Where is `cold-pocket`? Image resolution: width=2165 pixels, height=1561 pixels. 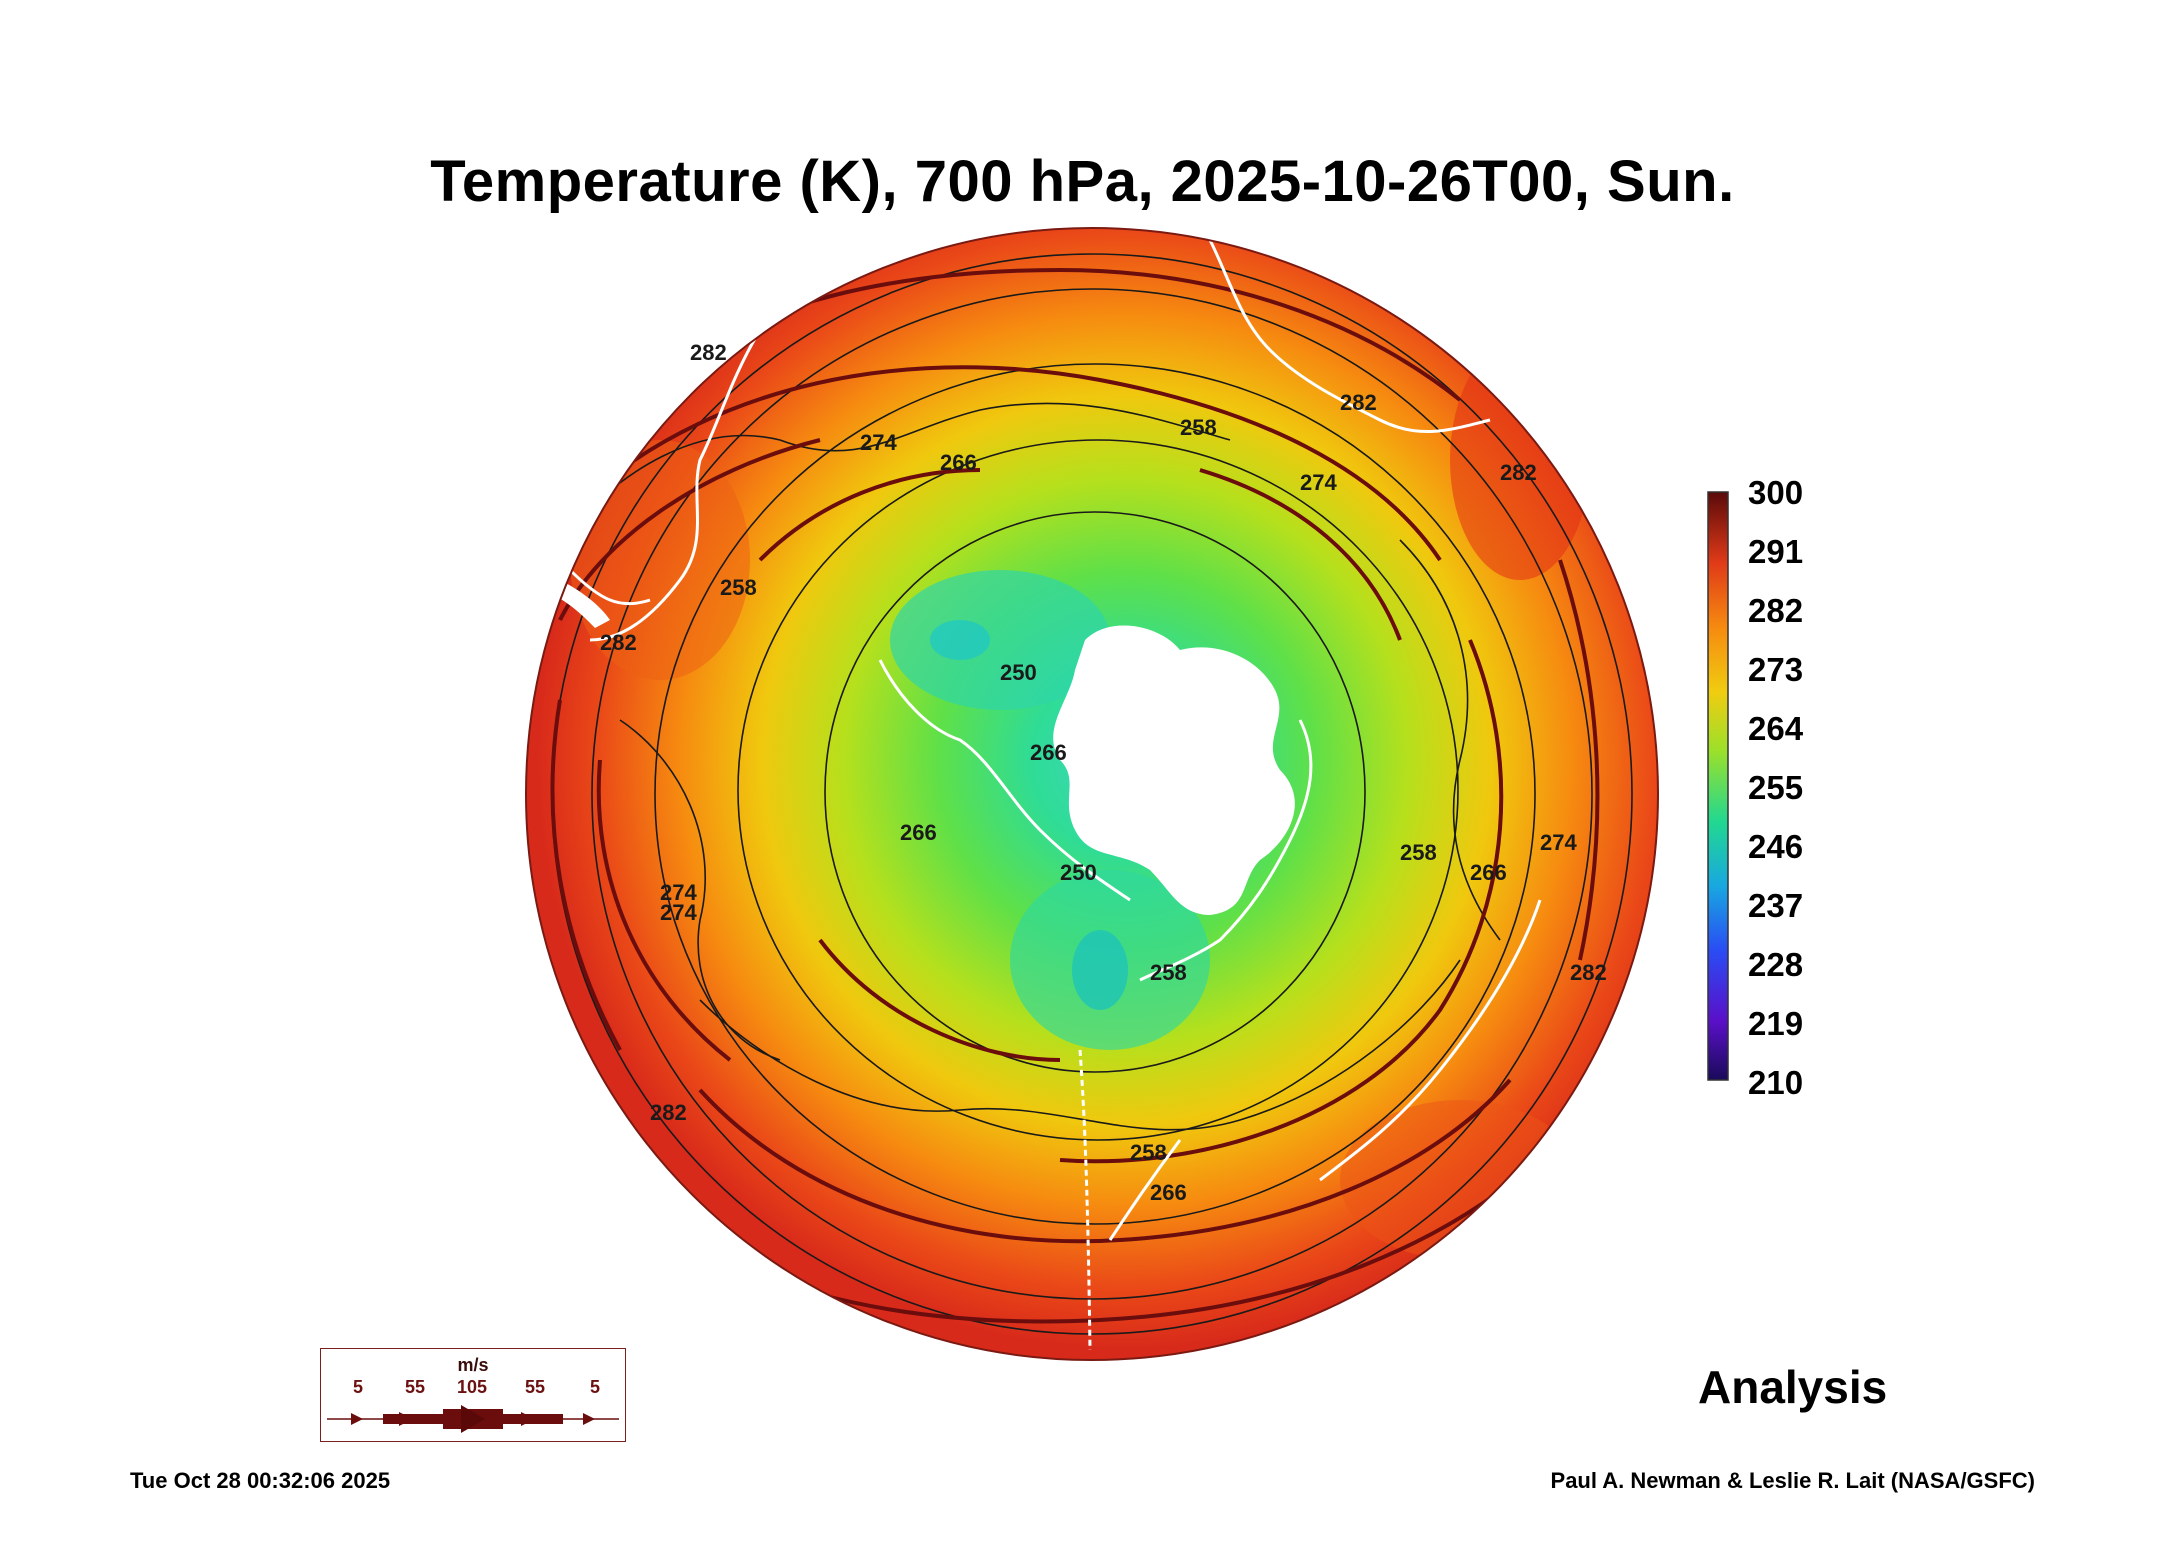 cold-pocket is located at coordinates (1000, 640).